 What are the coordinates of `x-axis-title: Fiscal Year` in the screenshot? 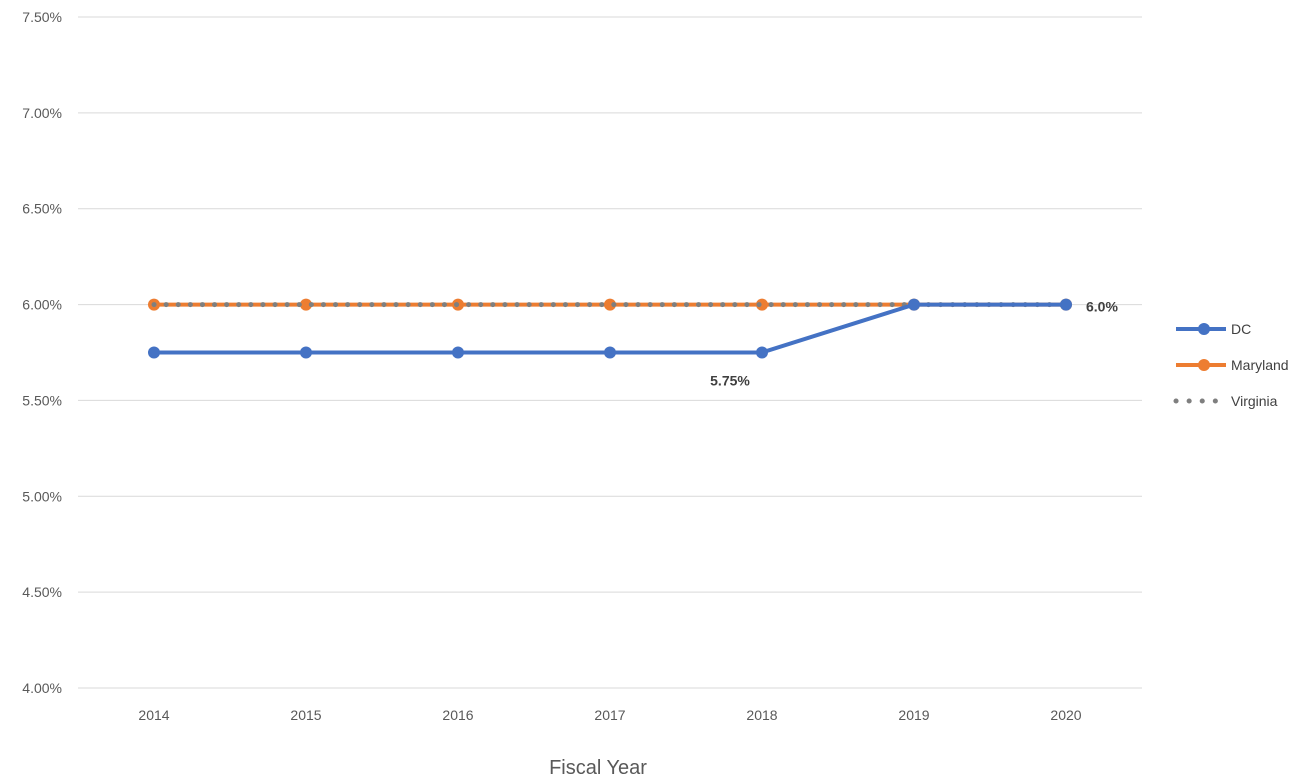 It's located at (598, 768).